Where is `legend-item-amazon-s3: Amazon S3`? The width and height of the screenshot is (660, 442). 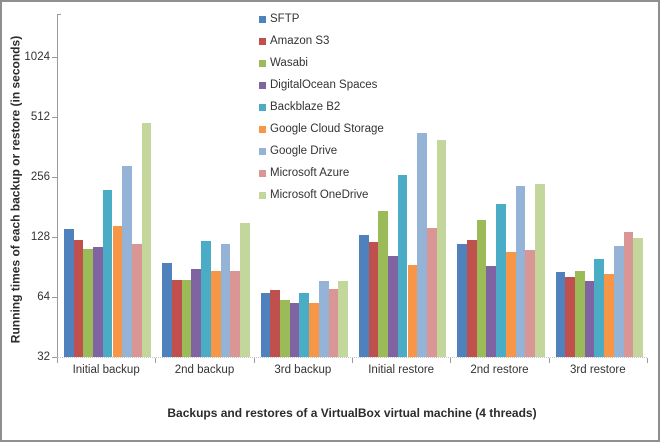 legend-item-amazon-s3: Amazon S3 is located at coordinates (321, 41).